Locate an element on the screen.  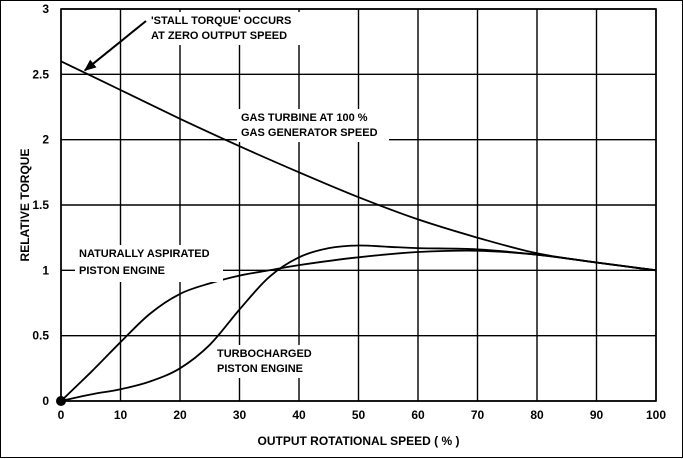
annotation-text-naturally-aspirated-1: PISTON ENGINE is located at coordinates (122, 271).